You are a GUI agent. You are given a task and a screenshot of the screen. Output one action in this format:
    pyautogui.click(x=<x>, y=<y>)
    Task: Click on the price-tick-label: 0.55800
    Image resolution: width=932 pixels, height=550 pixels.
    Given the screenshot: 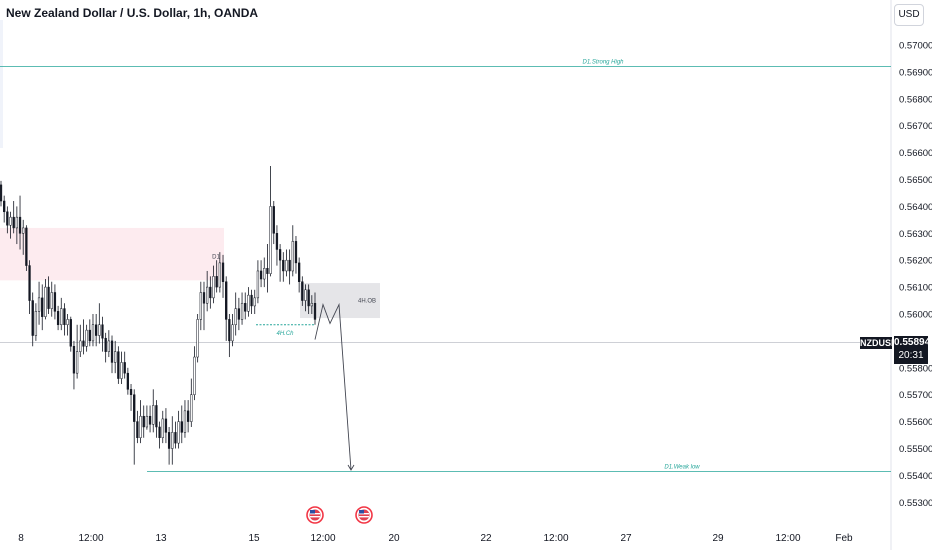 What is the action you would take?
    pyautogui.click(x=915, y=368)
    